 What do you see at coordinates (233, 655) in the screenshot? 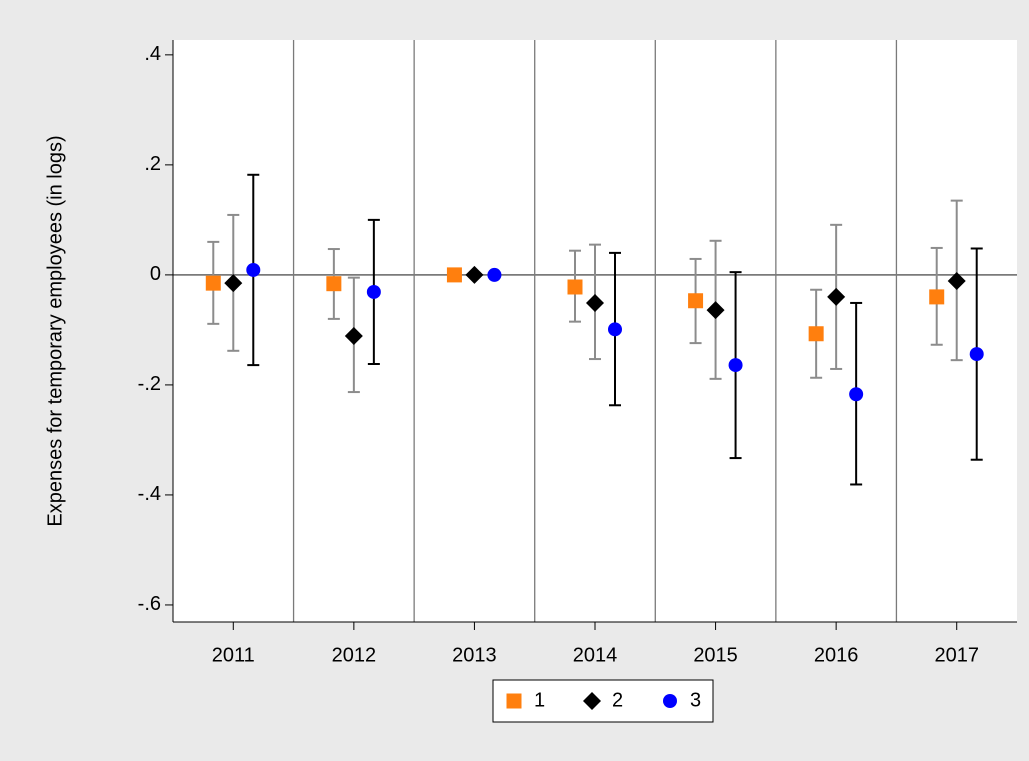
I see `x-tick-label: 2011` at bounding box center [233, 655].